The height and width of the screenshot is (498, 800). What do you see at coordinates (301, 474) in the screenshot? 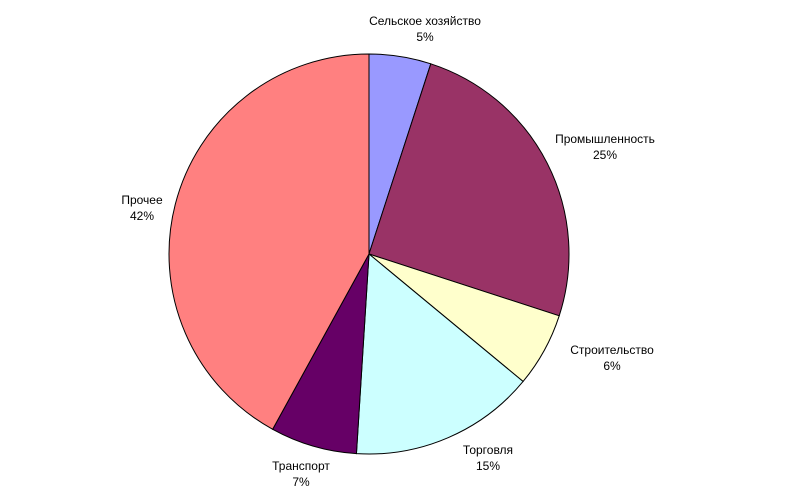
I see `slice-label: Транспорт 7%` at bounding box center [301, 474].